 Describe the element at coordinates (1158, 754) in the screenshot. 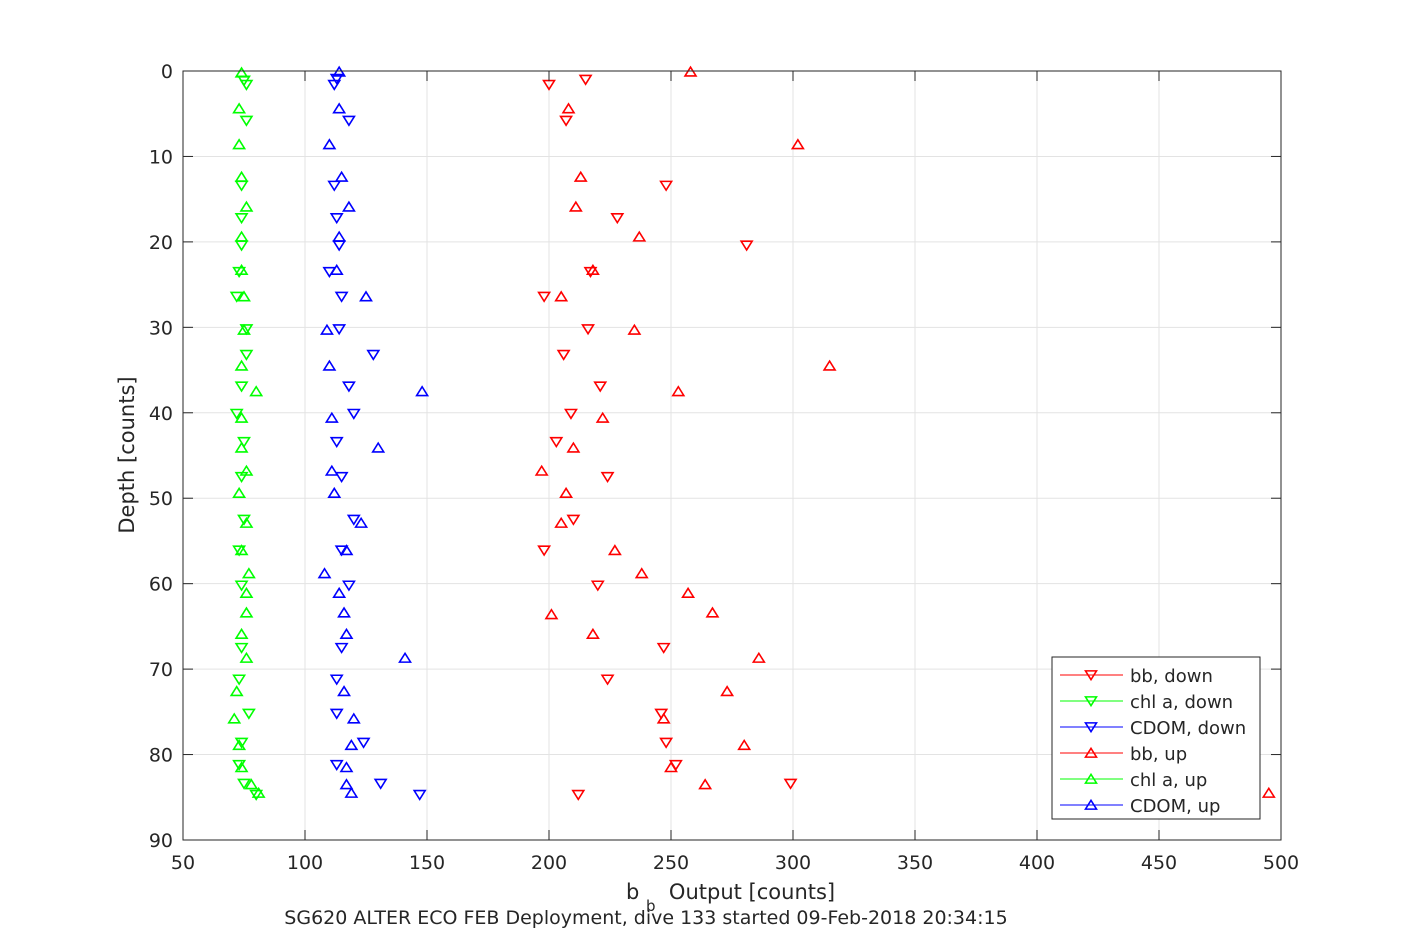

I see `legend-label: bb, up` at that location.